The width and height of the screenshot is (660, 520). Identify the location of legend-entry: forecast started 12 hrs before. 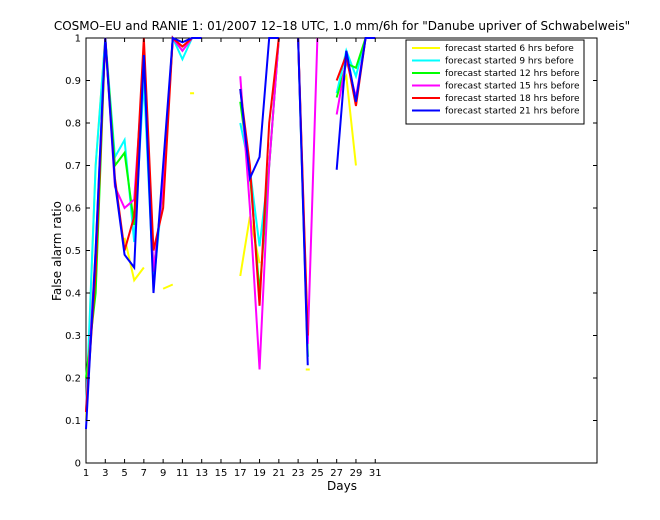
(512, 74).